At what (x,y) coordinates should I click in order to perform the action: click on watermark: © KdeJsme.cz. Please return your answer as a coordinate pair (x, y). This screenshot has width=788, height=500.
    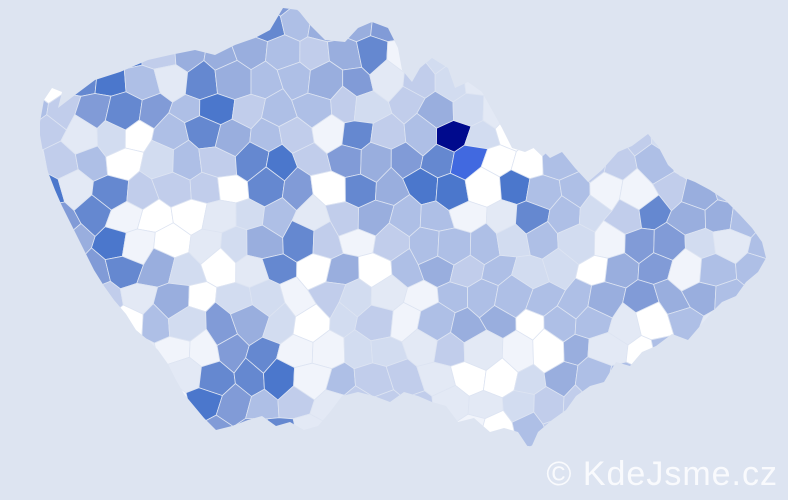
    Looking at the image, I should click on (662, 474).